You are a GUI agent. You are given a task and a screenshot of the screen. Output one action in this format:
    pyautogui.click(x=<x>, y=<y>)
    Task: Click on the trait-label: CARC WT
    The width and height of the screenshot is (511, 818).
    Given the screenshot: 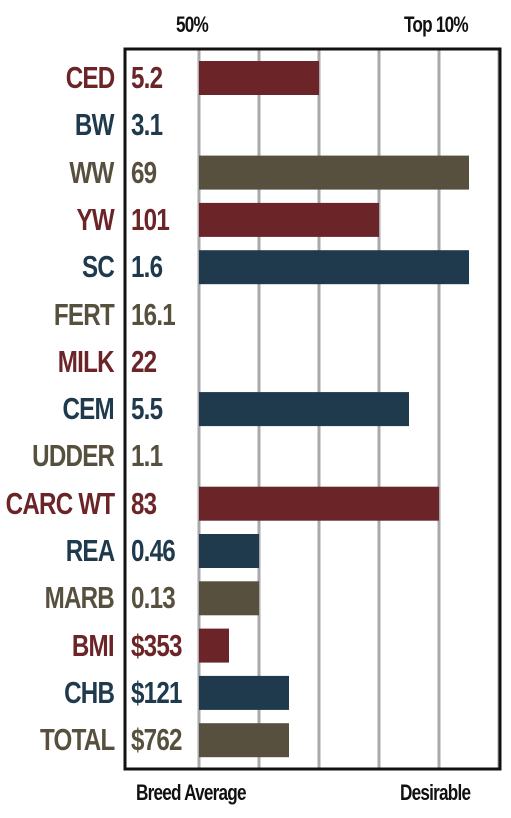 What is the action you would take?
    pyautogui.click(x=59, y=503)
    